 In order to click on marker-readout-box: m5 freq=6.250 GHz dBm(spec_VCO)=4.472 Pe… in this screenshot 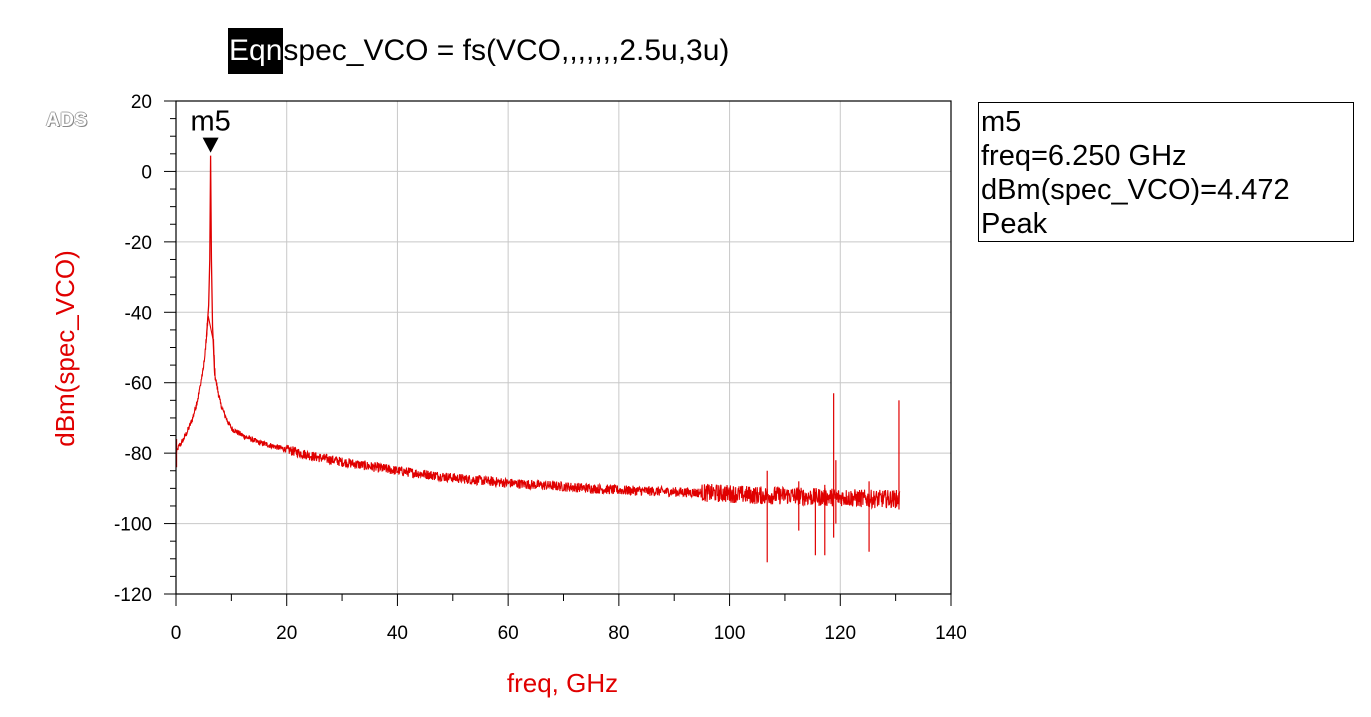, I will do `click(1166, 172)`.